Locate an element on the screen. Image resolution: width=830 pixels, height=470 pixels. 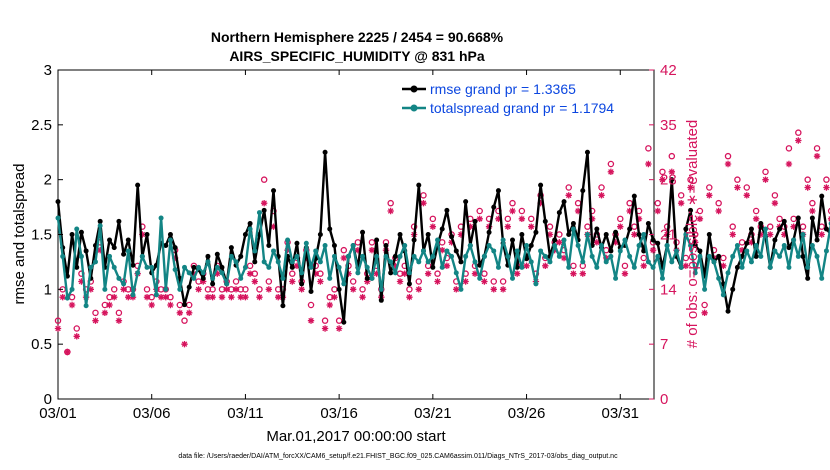
y2-tick-label: 35 is located at coordinates (668, 125).